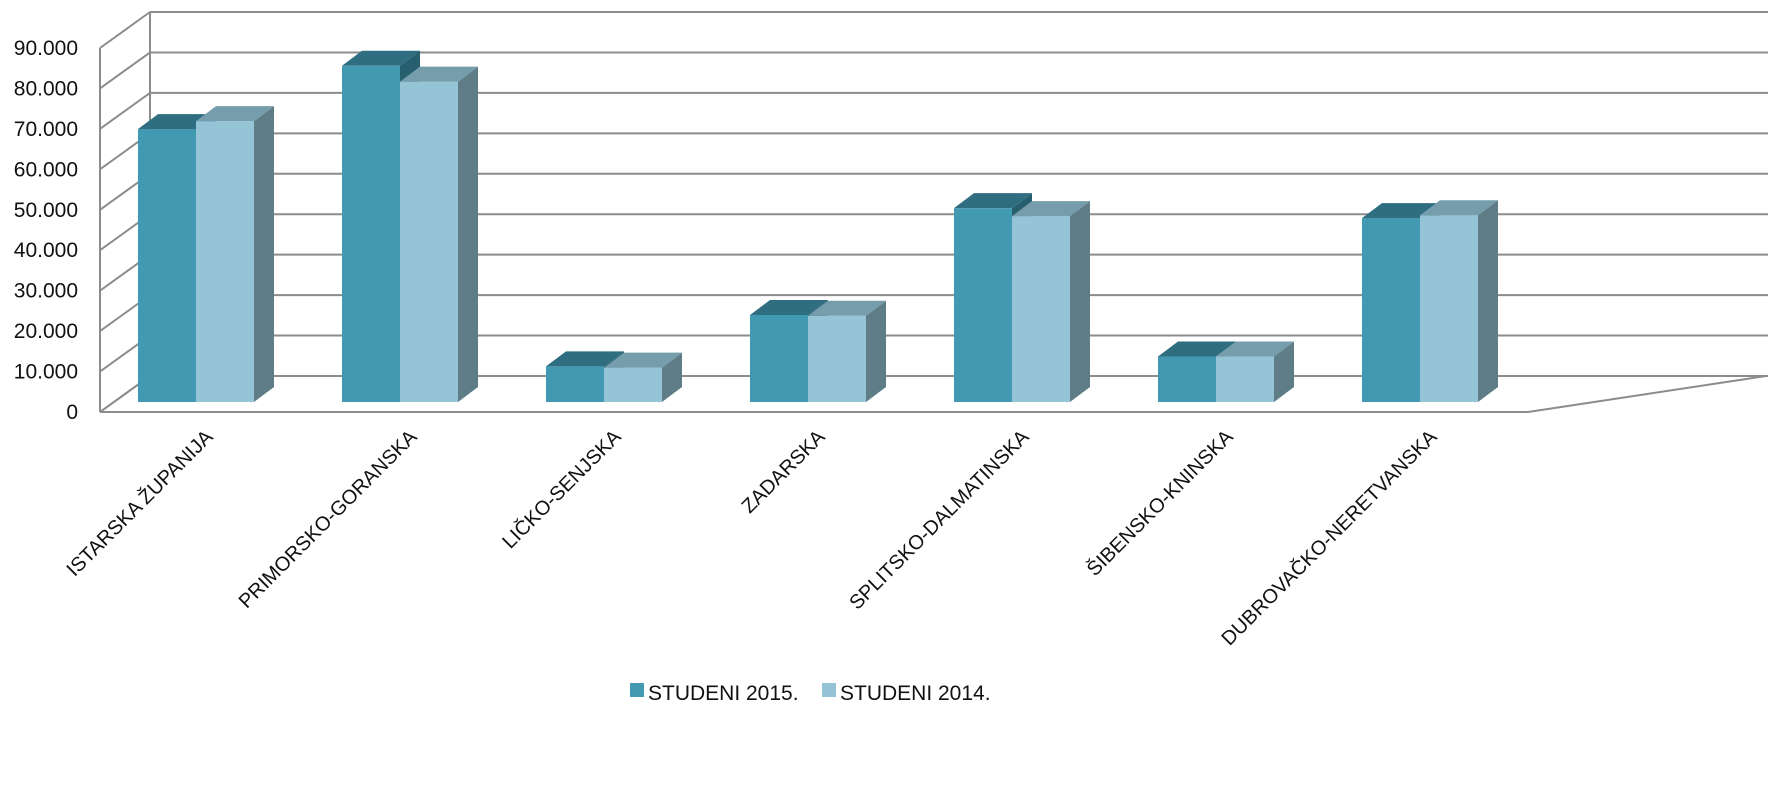 The image size is (1768, 792). Describe the element at coordinates (46, 88) in the screenshot. I see `y-tick-label: 80.000` at that location.